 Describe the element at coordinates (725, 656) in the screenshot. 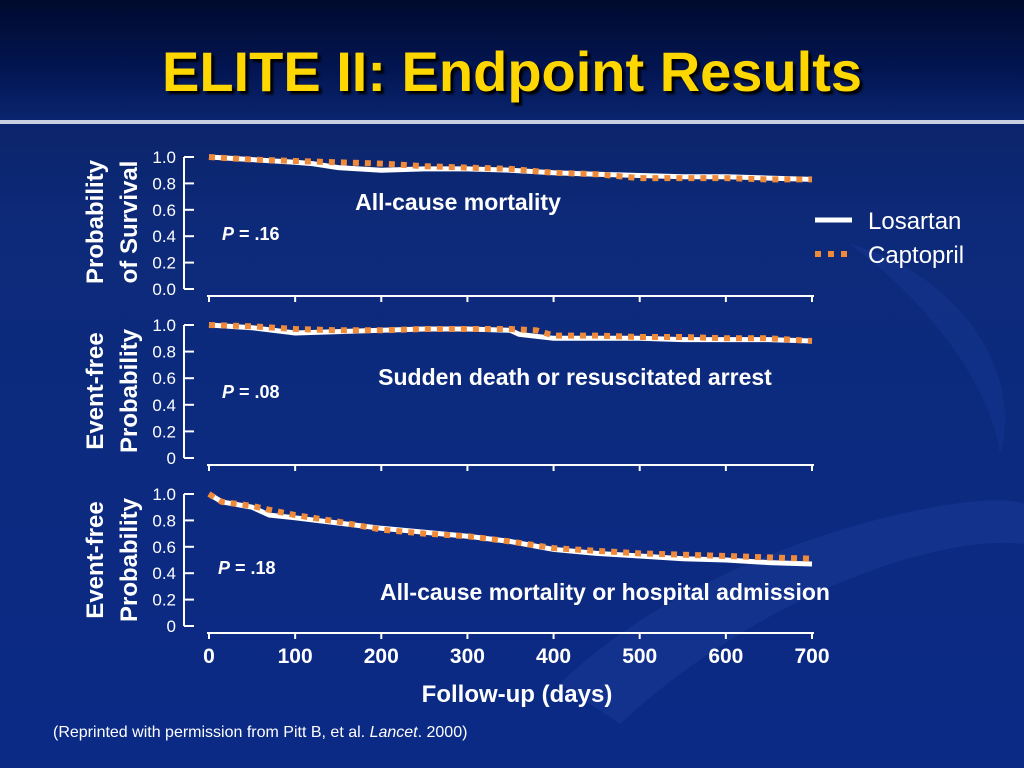

I see `x-tick-label: 600` at that location.